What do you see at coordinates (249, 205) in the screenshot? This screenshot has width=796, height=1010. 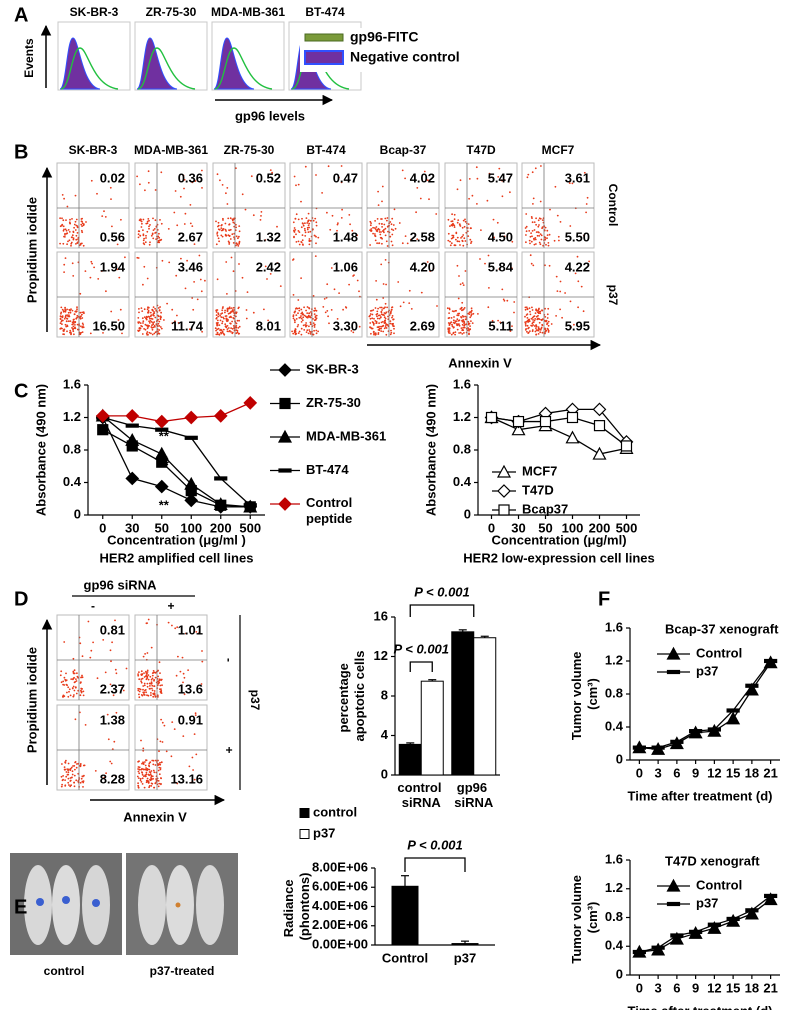 I see `dot-plot-frame` at bounding box center [249, 205].